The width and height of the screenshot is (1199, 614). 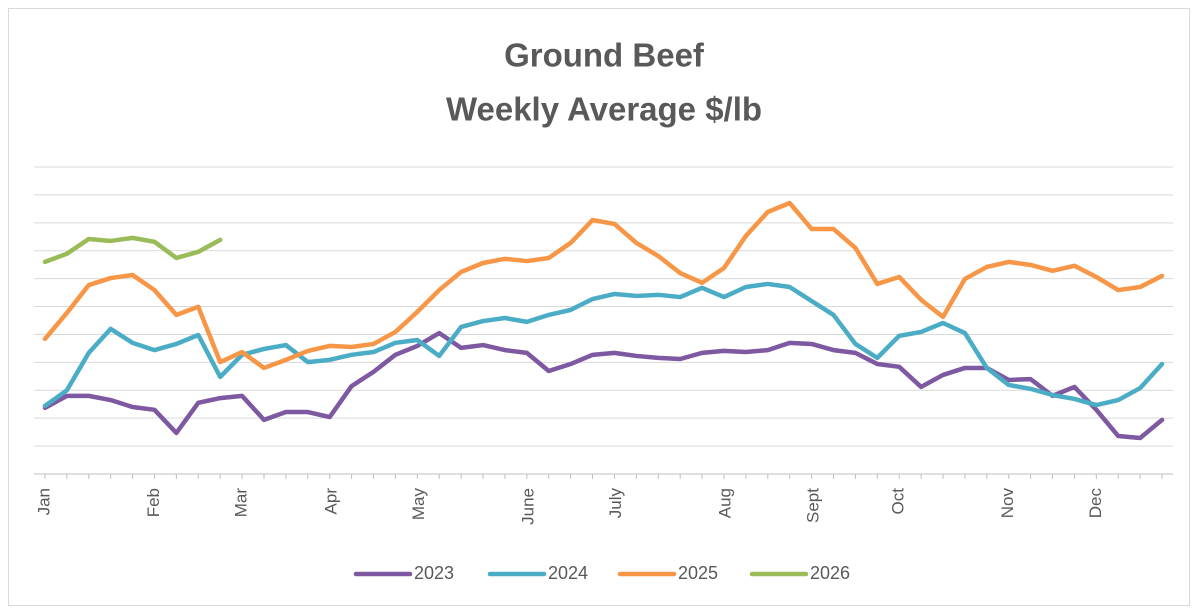 What do you see at coordinates (418, 504) in the screenshot?
I see `x-tick-label: May` at bounding box center [418, 504].